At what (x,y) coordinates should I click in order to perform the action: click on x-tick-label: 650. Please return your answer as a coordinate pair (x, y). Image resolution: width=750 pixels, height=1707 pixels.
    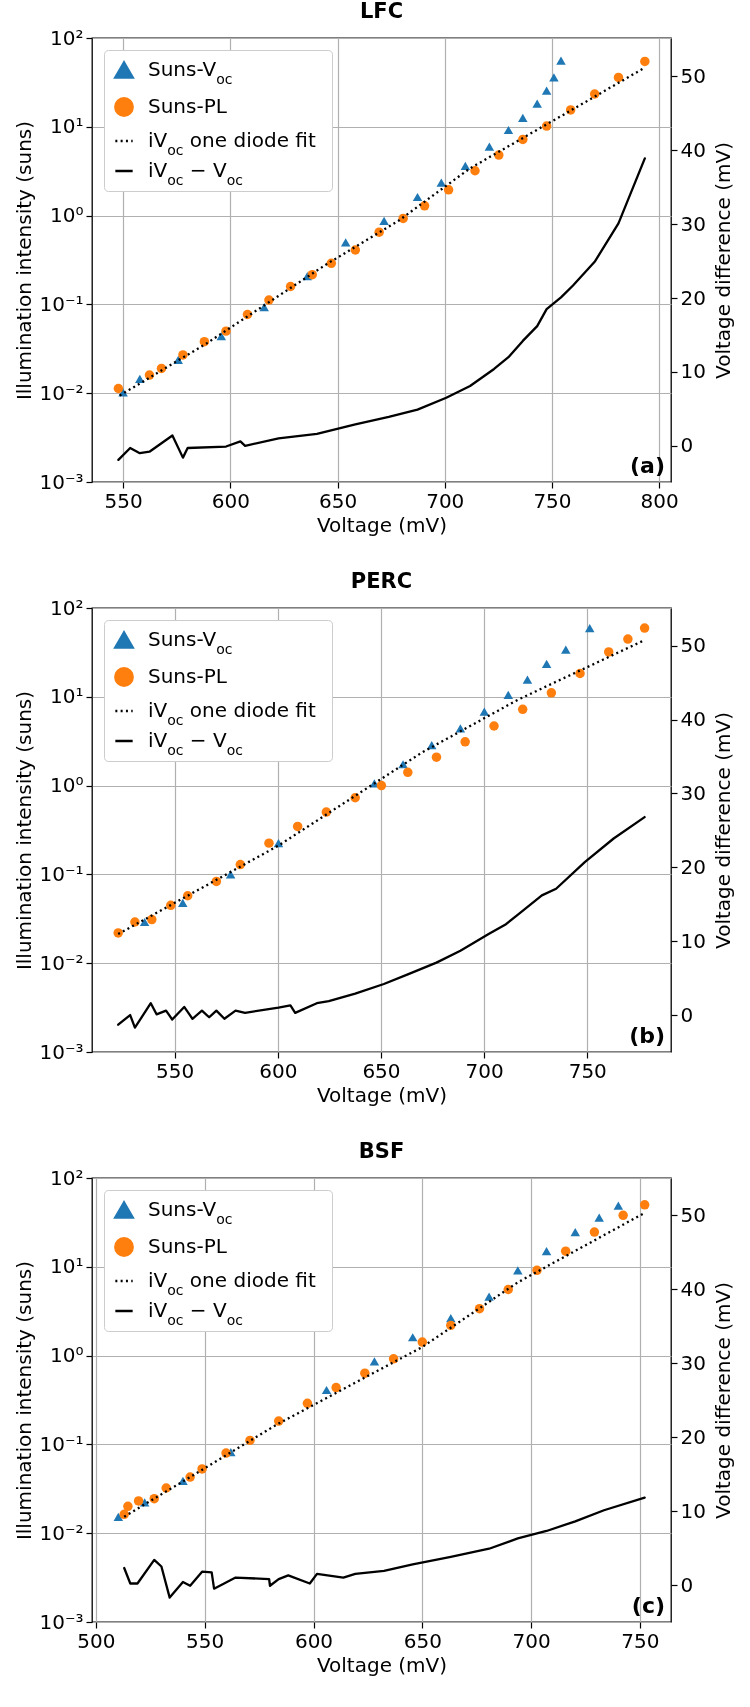
    Looking at the image, I should click on (381, 1070).